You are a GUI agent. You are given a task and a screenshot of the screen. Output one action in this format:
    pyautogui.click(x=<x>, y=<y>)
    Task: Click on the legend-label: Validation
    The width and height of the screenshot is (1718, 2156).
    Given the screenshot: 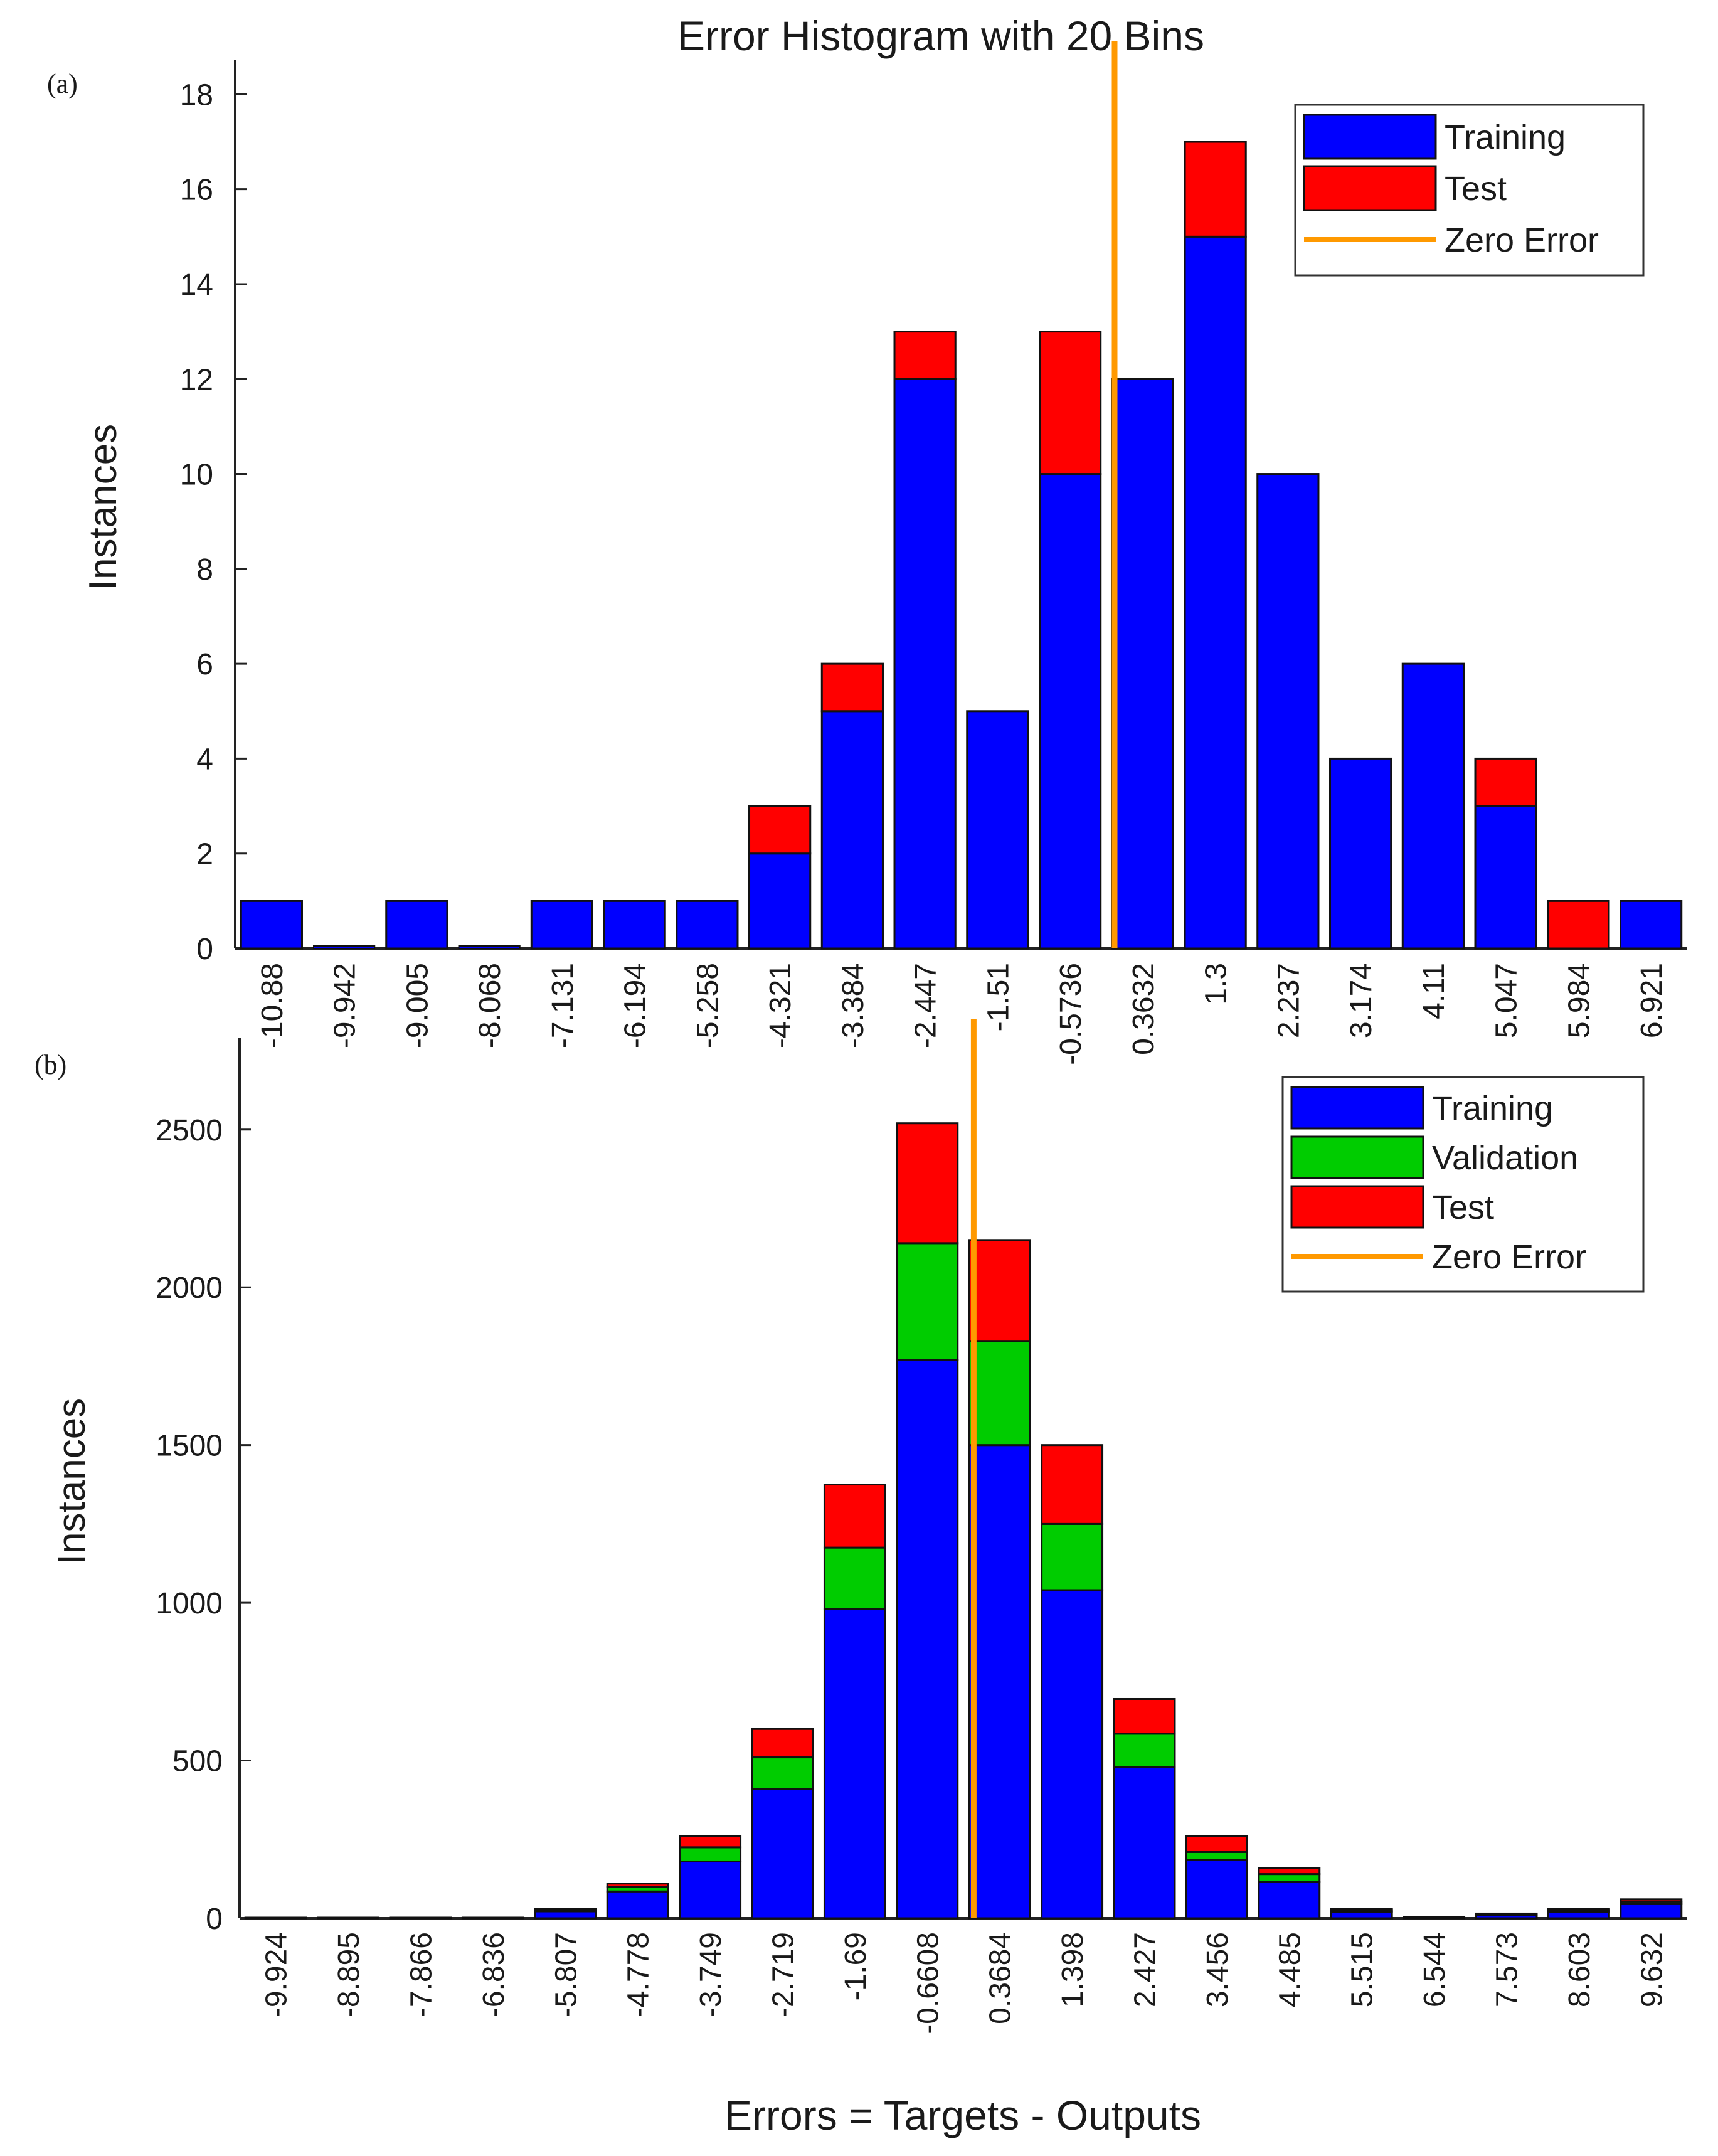 What is the action you would take?
    pyautogui.click(x=1505, y=1158)
    